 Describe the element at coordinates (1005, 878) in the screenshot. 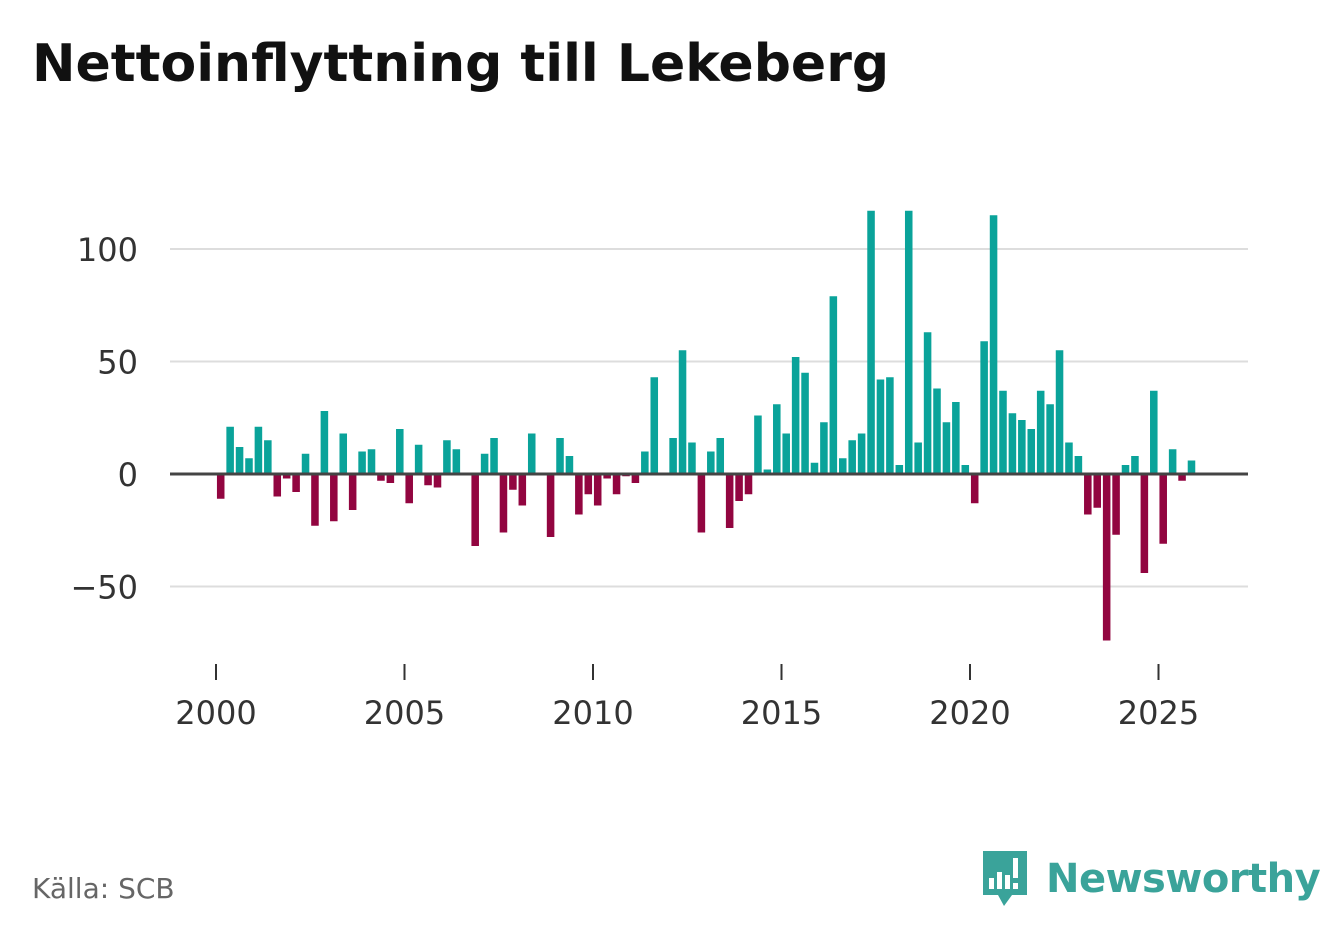

I see `bar-chart-speech-bubble-icon` at that location.